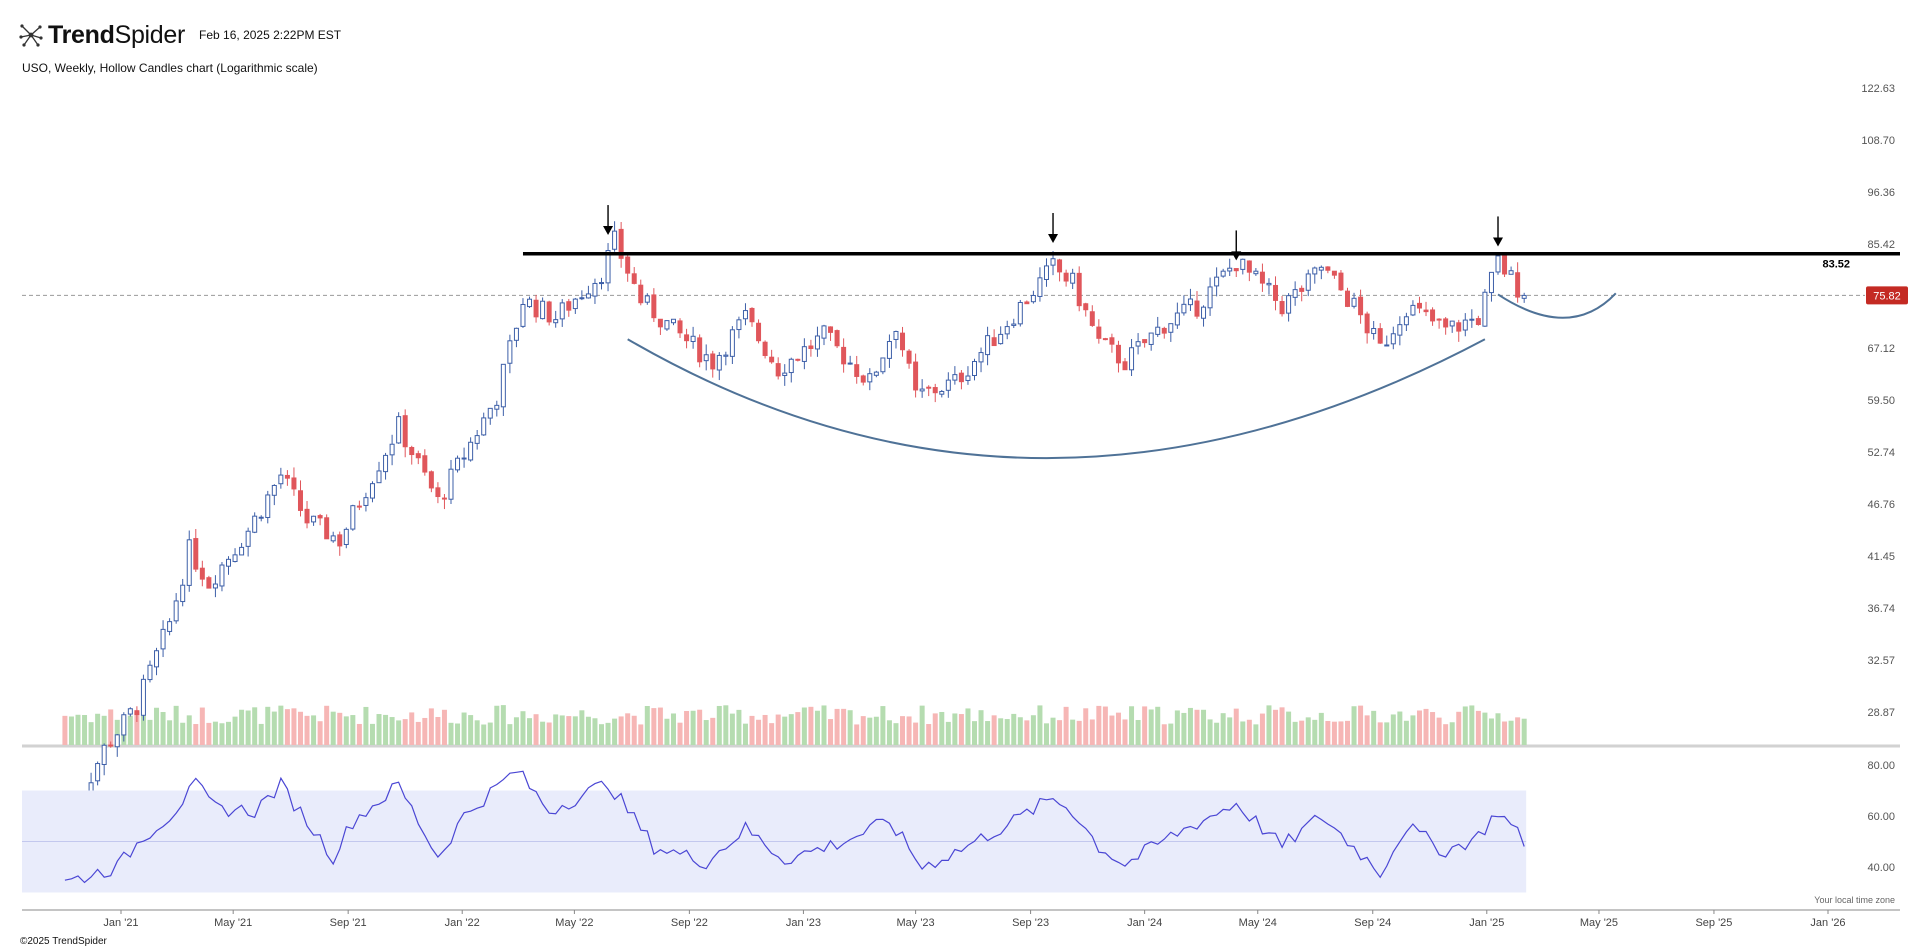  Describe the element at coordinates (116, 35) in the screenshot. I see `brand-name: TrendSpider` at that location.